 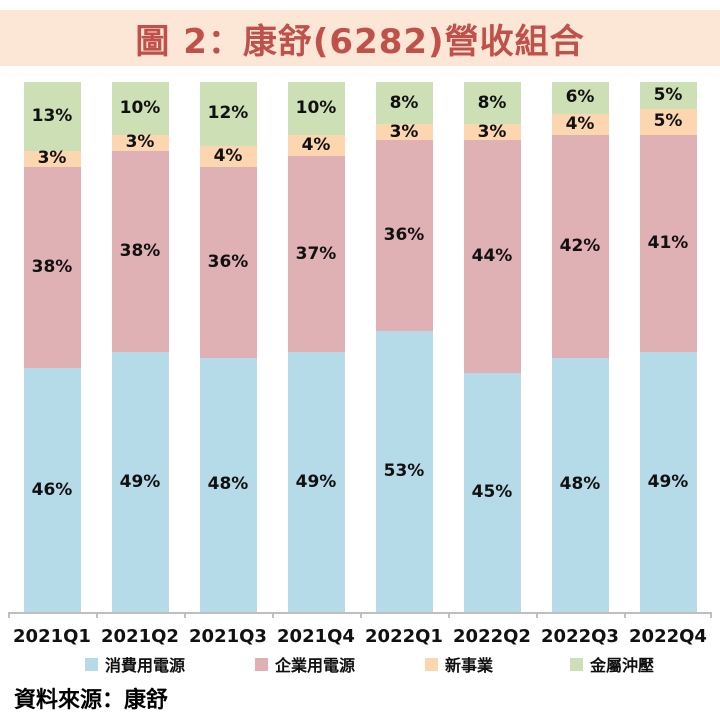 I want to click on bar-2021Q4: 10% 4% 37% 49%, so click(x=316, y=347).